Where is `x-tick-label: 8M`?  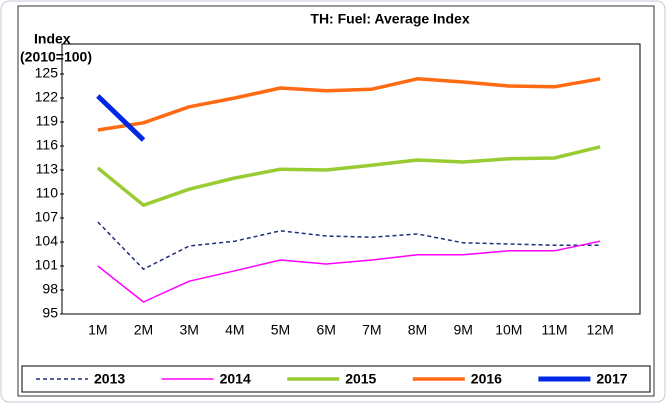 x-tick-label: 8M is located at coordinates (417, 330).